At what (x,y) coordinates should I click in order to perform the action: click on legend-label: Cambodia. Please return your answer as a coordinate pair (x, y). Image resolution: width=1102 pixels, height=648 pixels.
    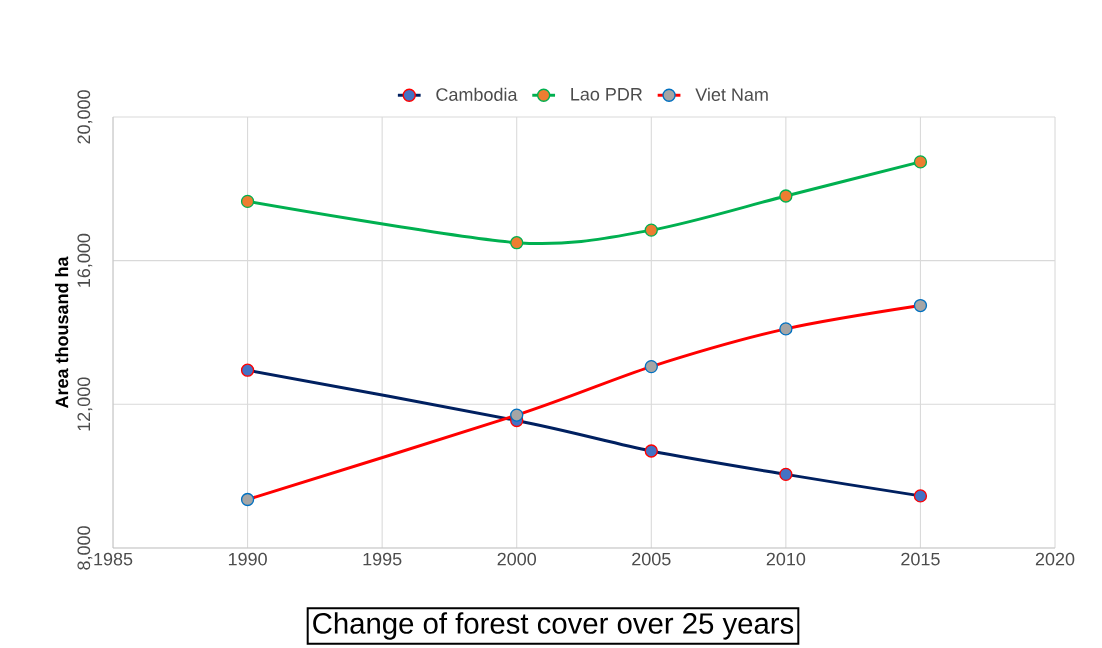
    Looking at the image, I should click on (477, 94).